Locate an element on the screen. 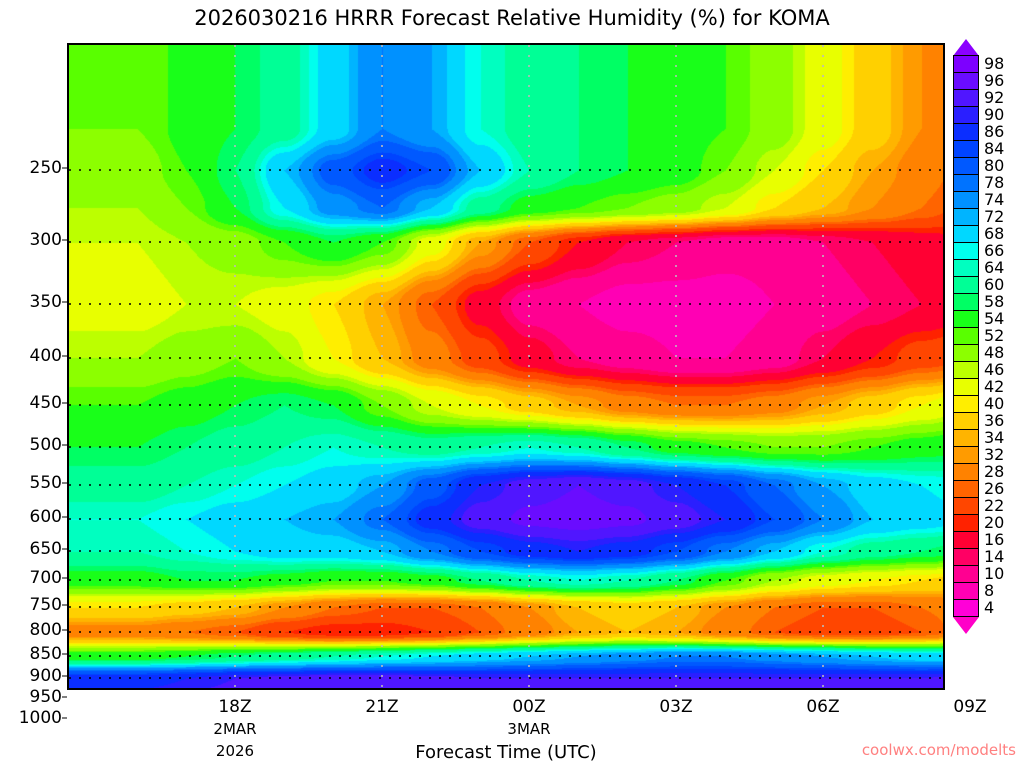 This screenshot has height=768, width=1024. colorbar-tick-label: 60 is located at coordinates (994, 284).